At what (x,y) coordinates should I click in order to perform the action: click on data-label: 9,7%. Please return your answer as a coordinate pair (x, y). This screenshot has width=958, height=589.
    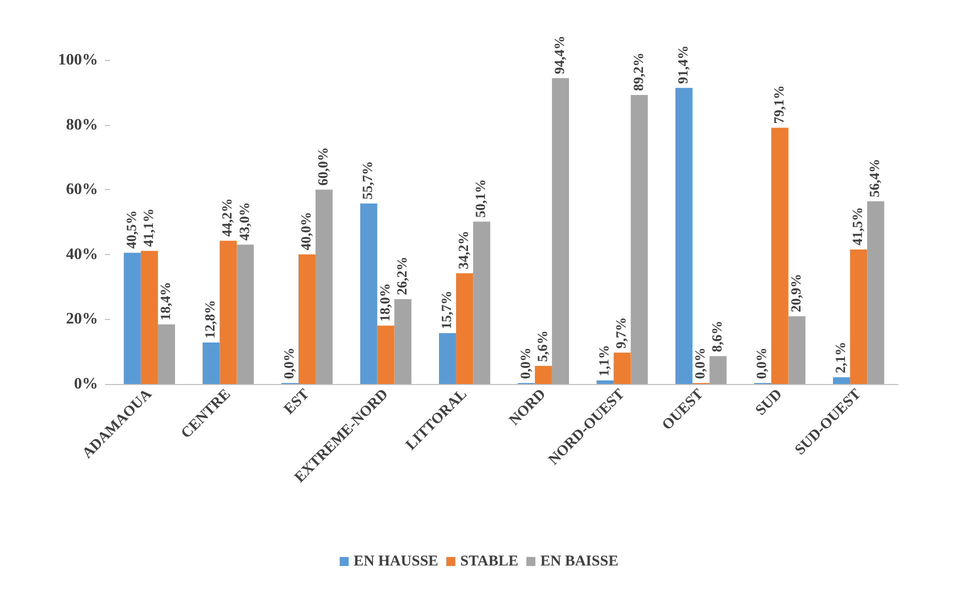
    Looking at the image, I should click on (622, 333).